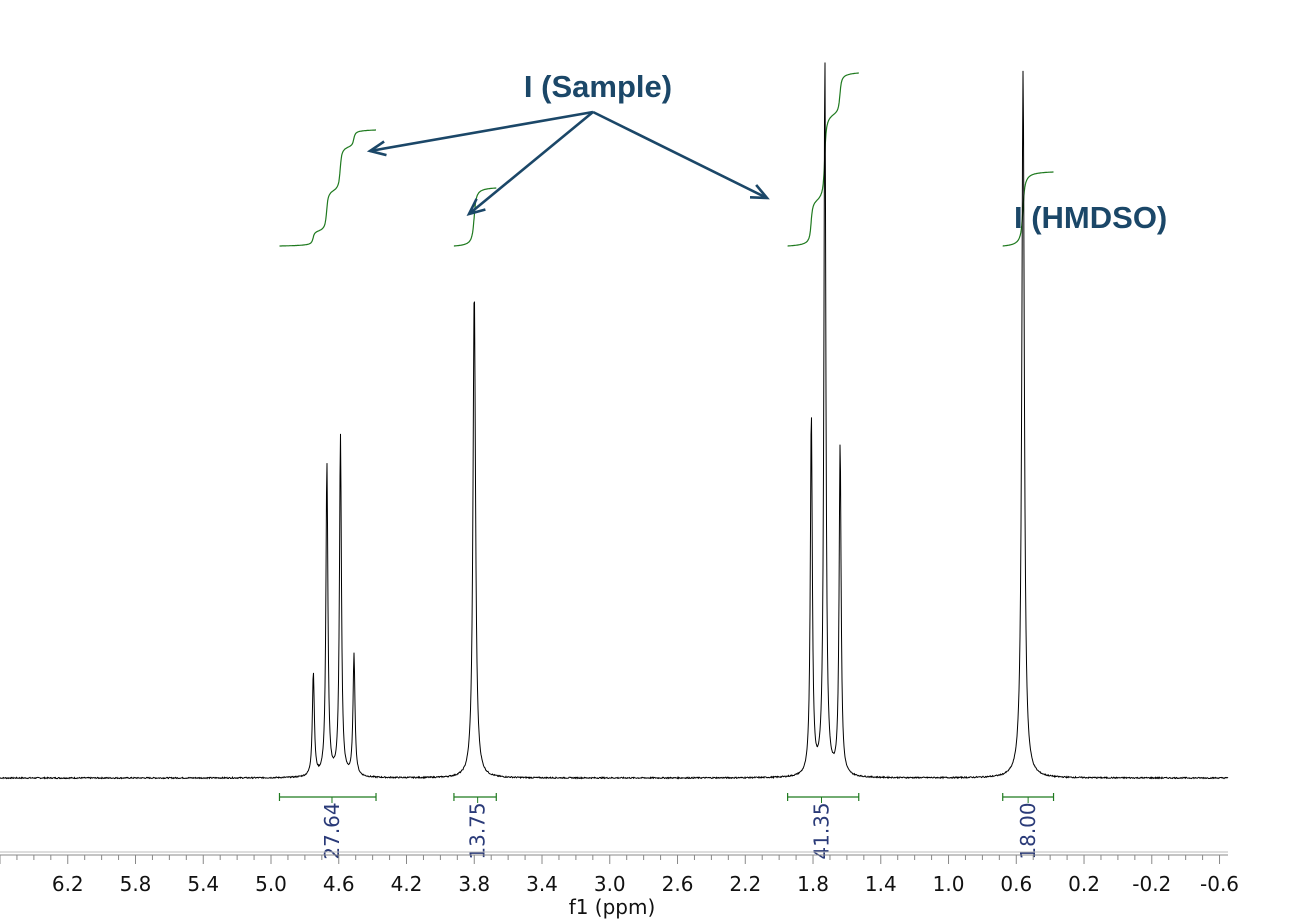  I want to click on x-tick-label: 6.2, so click(68, 884).